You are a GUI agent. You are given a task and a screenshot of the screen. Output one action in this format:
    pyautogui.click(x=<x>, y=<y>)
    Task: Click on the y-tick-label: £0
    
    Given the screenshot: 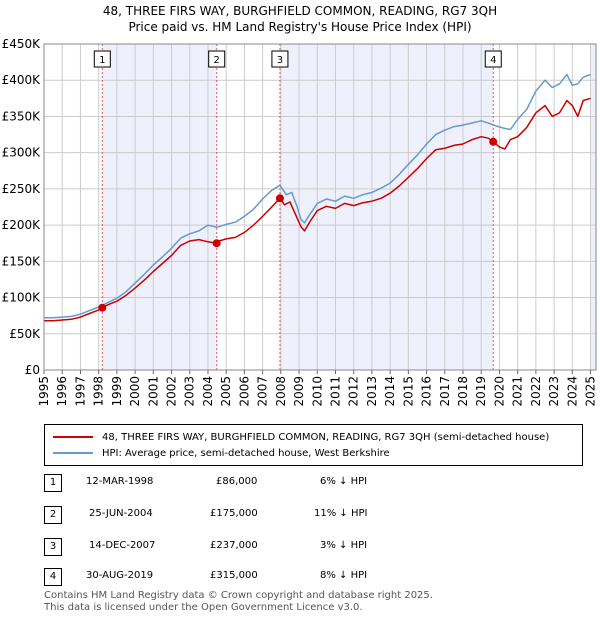 What is the action you would take?
    pyautogui.click(x=32, y=370)
    